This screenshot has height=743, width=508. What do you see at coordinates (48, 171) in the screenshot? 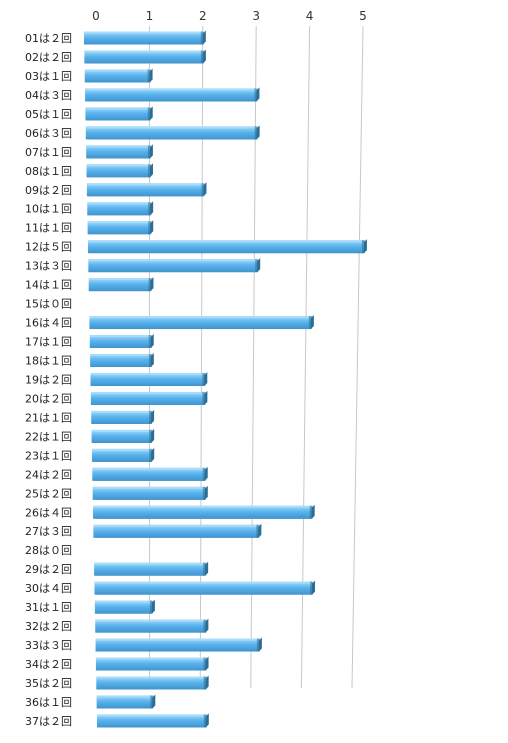
I see `category-label: 08は１回` at bounding box center [48, 171].